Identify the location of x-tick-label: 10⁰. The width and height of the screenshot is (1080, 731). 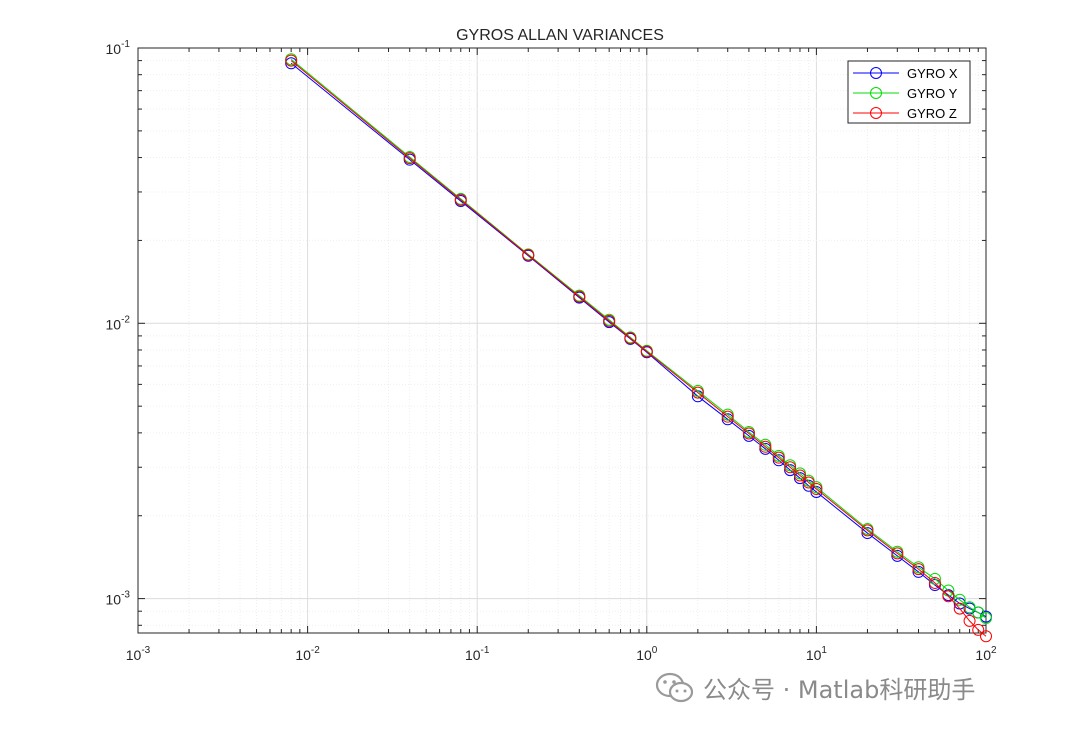
(647, 654).